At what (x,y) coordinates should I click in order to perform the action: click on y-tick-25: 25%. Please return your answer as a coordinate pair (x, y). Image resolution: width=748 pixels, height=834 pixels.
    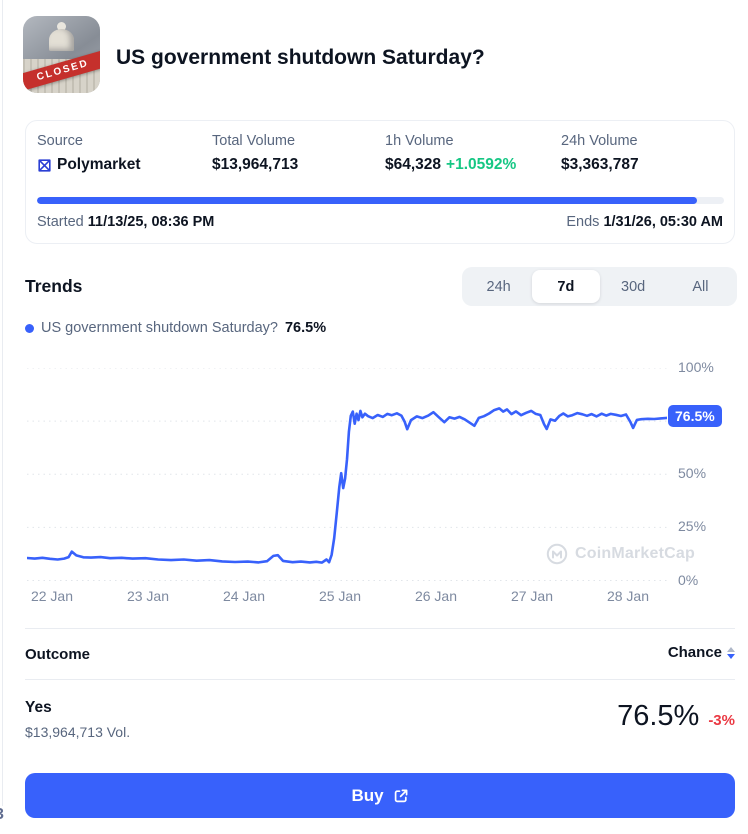
    Looking at the image, I should click on (692, 526).